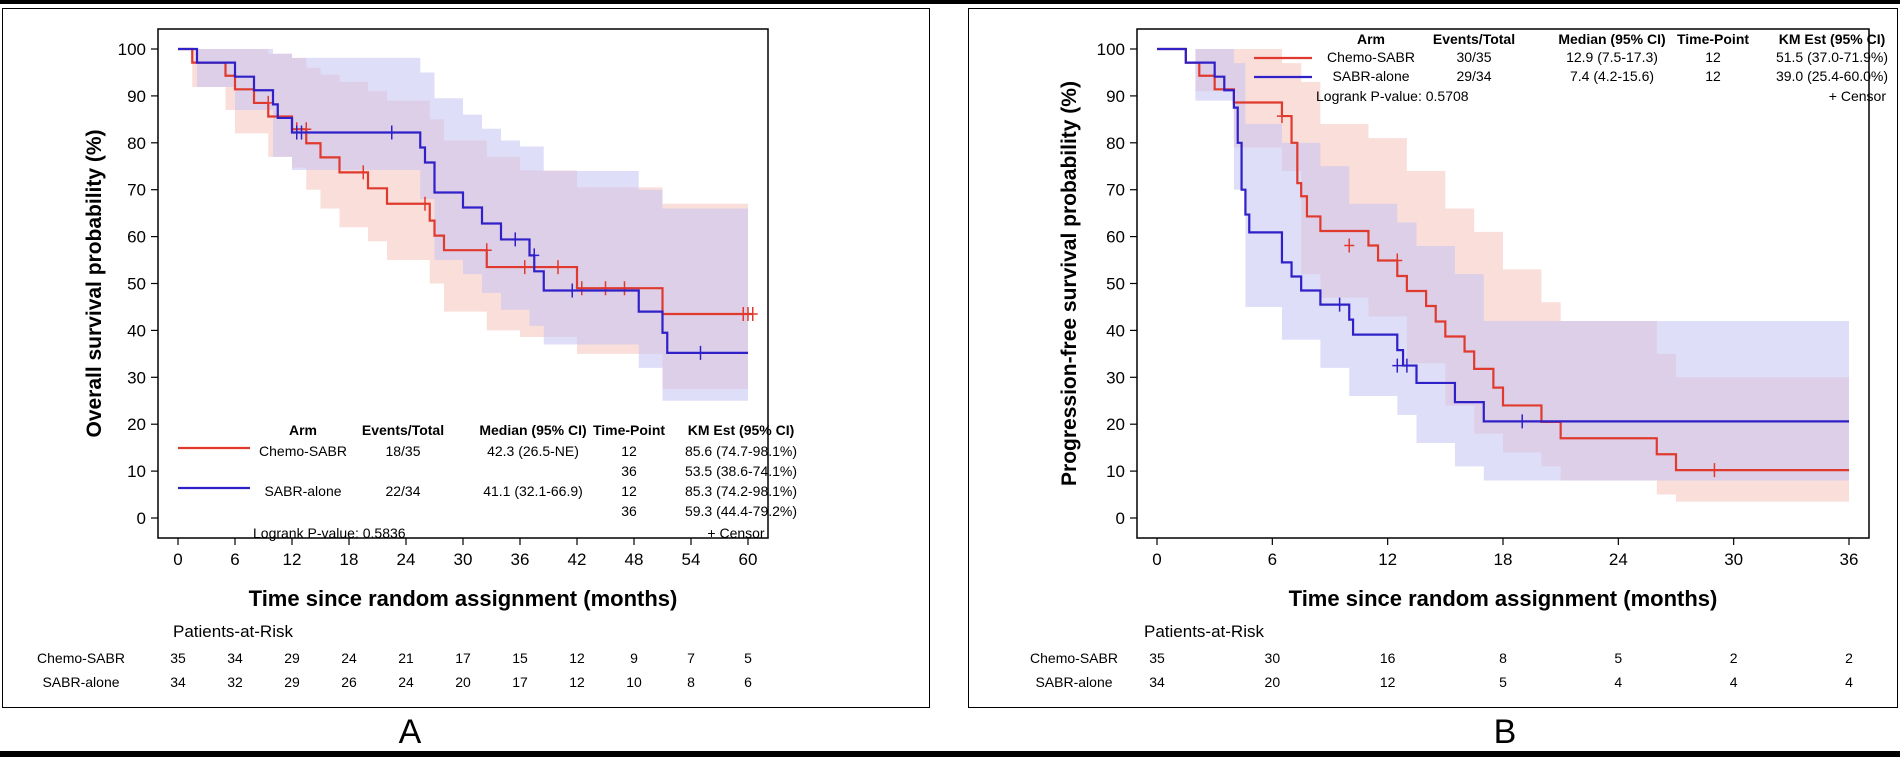  What do you see at coordinates (1473, 76) in the screenshot?
I see `legend-cell: 29/34` at bounding box center [1473, 76].